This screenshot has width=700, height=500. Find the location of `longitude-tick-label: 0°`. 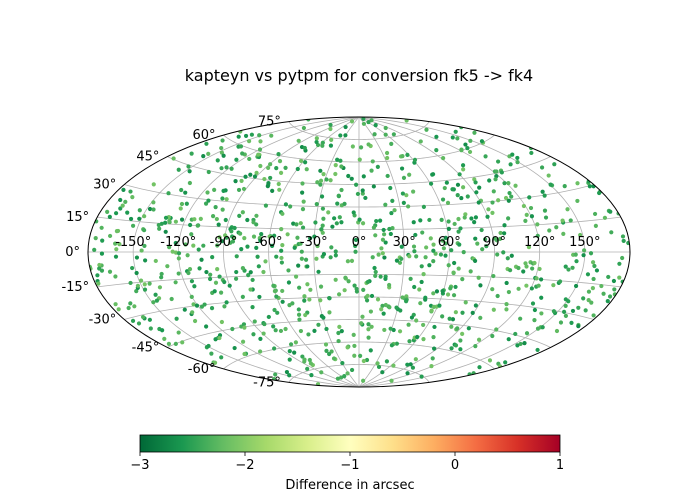

longitude-tick-label: 0° is located at coordinates (359, 242).